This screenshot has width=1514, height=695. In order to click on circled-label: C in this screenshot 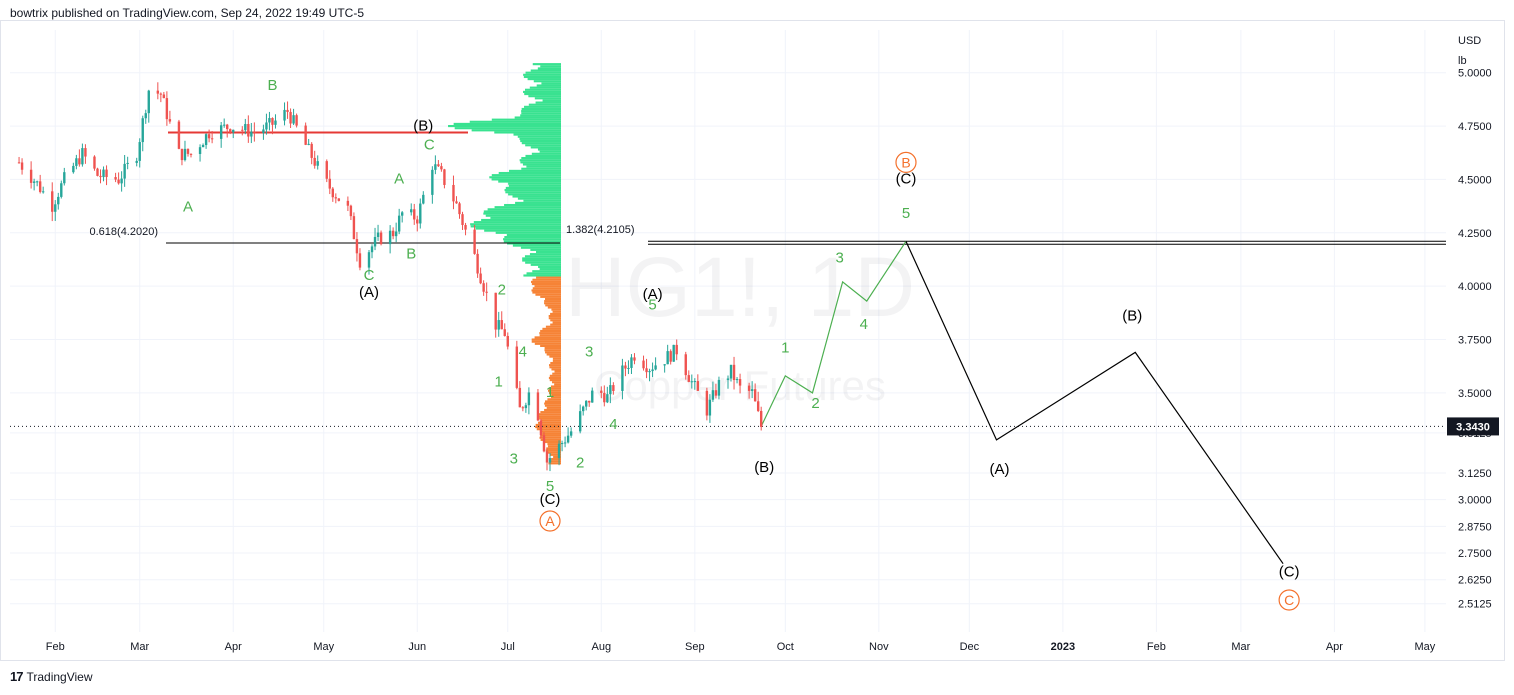, I will do `click(1289, 600)`.